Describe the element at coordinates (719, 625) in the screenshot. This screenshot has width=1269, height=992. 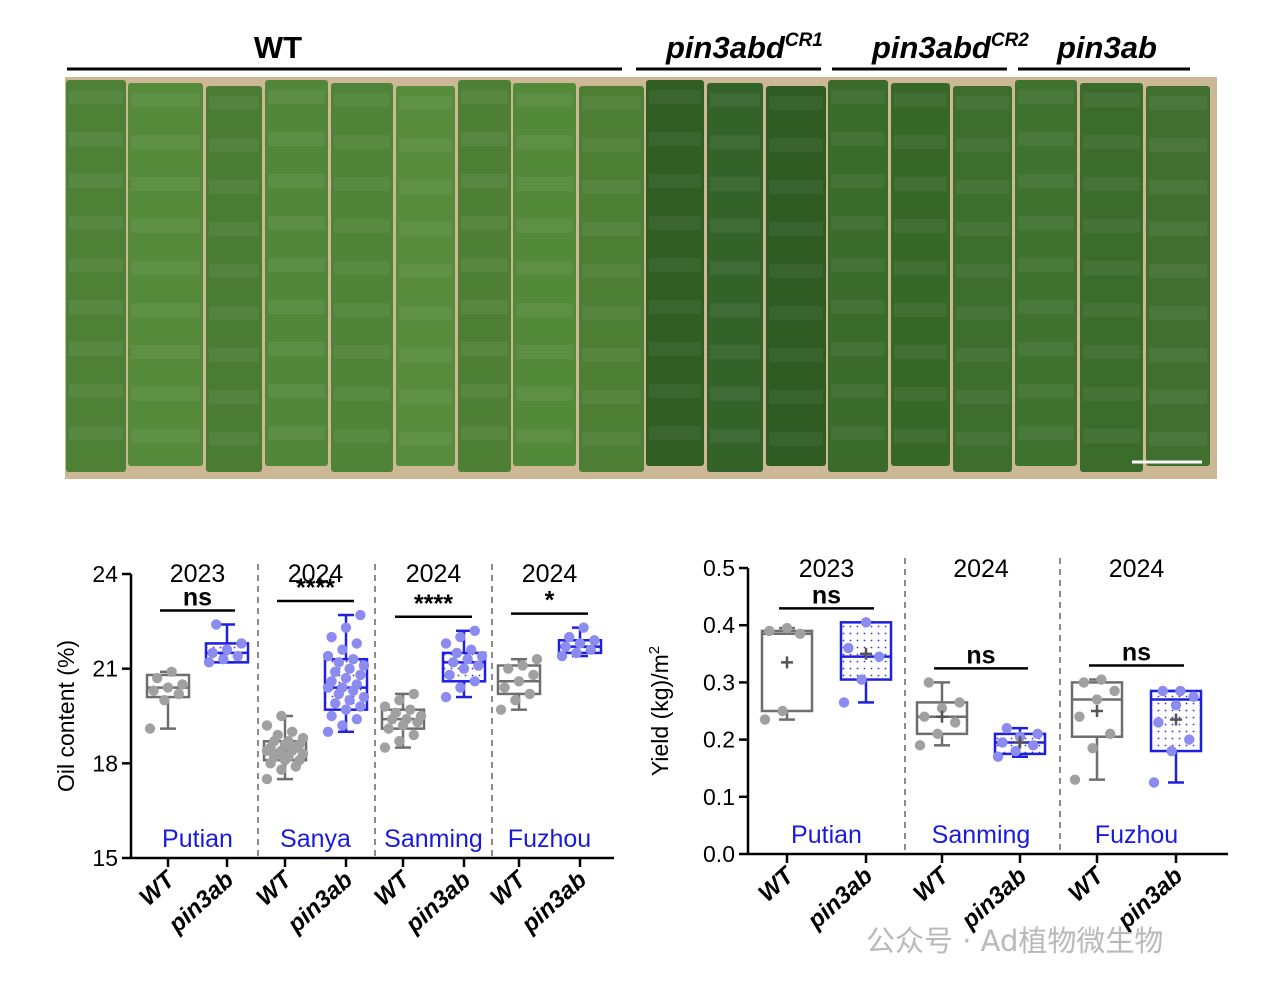
I see `y-tick-label: 0.4` at that location.